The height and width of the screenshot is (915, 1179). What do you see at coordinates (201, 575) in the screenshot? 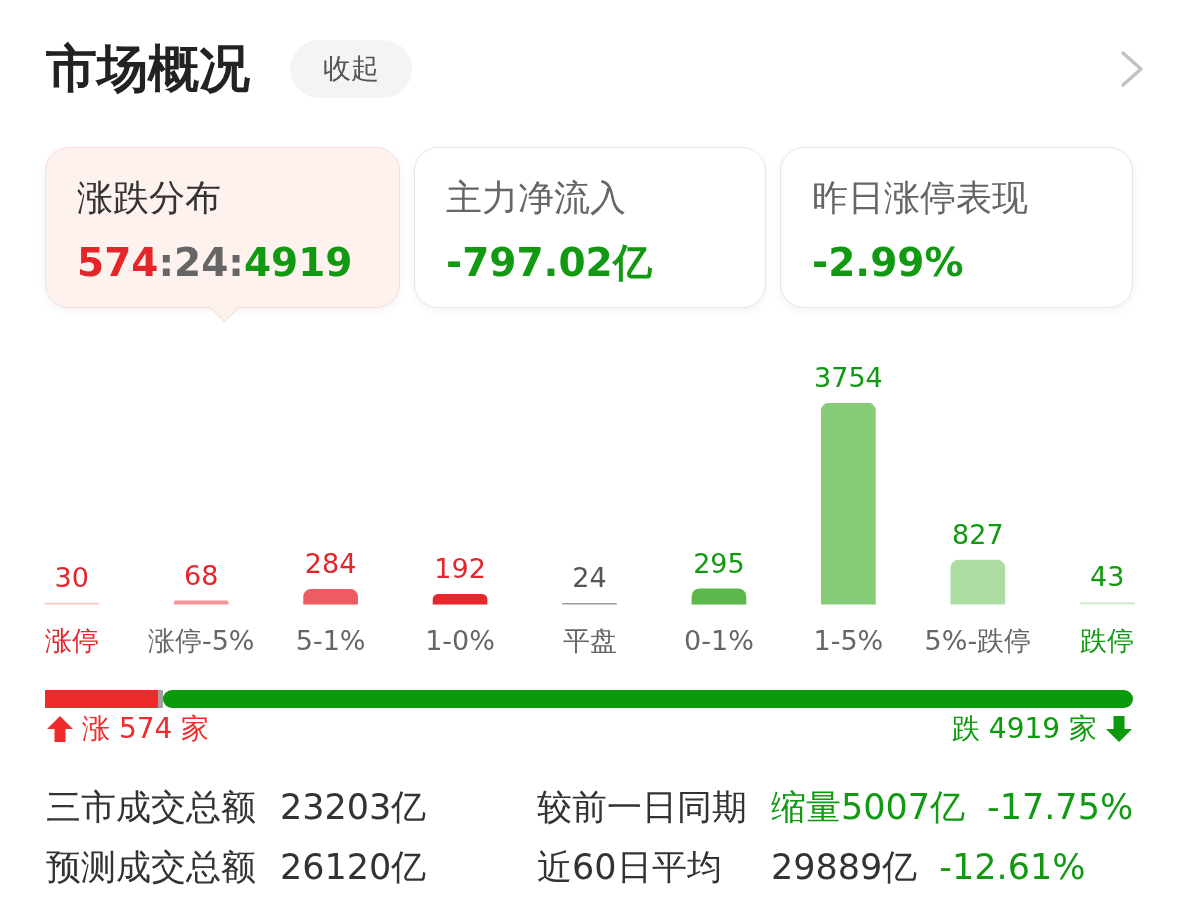
I see `data-label: 68` at bounding box center [201, 575].